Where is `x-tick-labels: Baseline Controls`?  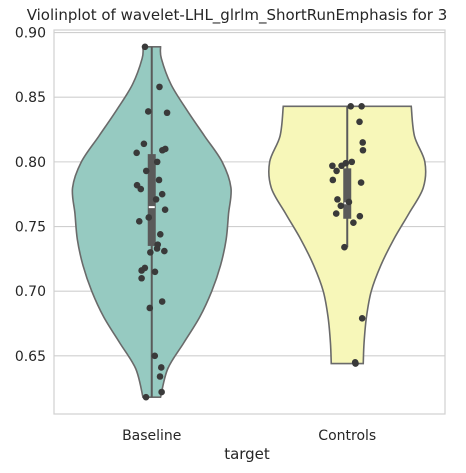 x-tick-labels: Baseline Controls is located at coordinates (249, 436).